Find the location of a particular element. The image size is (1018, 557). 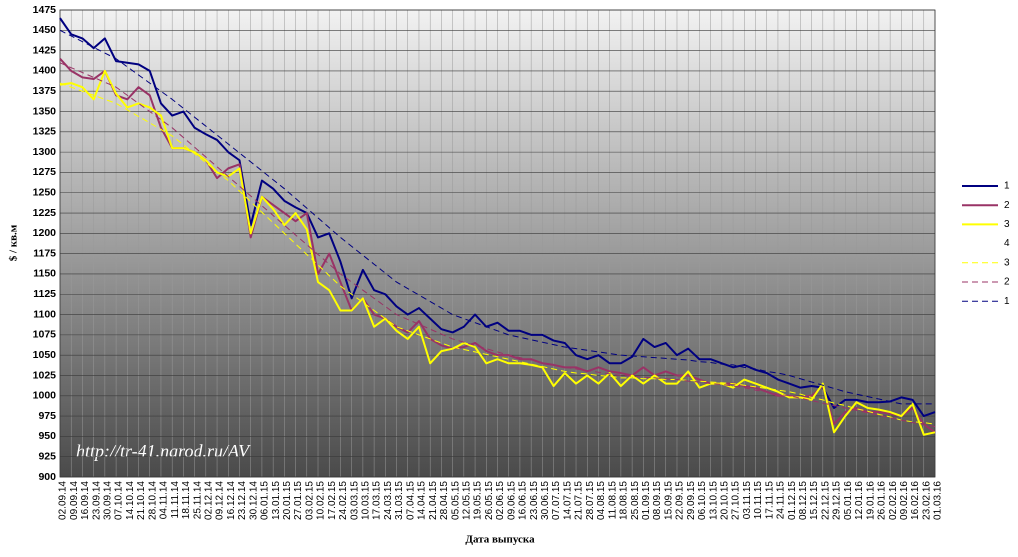

x-tick-label: 30.06.15 is located at coordinates (545, 500).